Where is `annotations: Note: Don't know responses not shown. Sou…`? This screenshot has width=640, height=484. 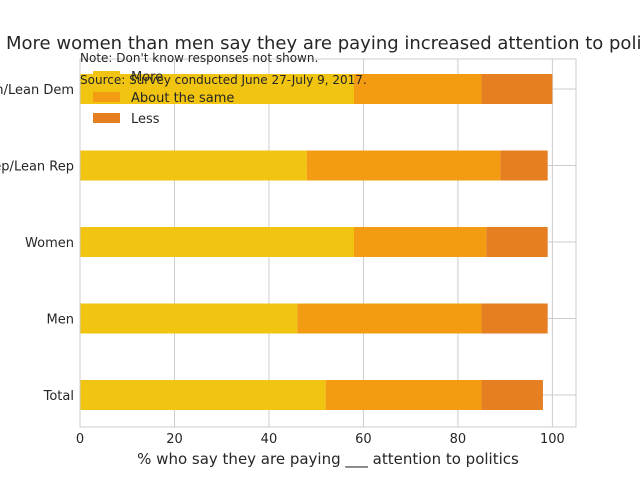
annotations: Note: Don't know responses not shown. Sou… is located at coordinates (223, 69).